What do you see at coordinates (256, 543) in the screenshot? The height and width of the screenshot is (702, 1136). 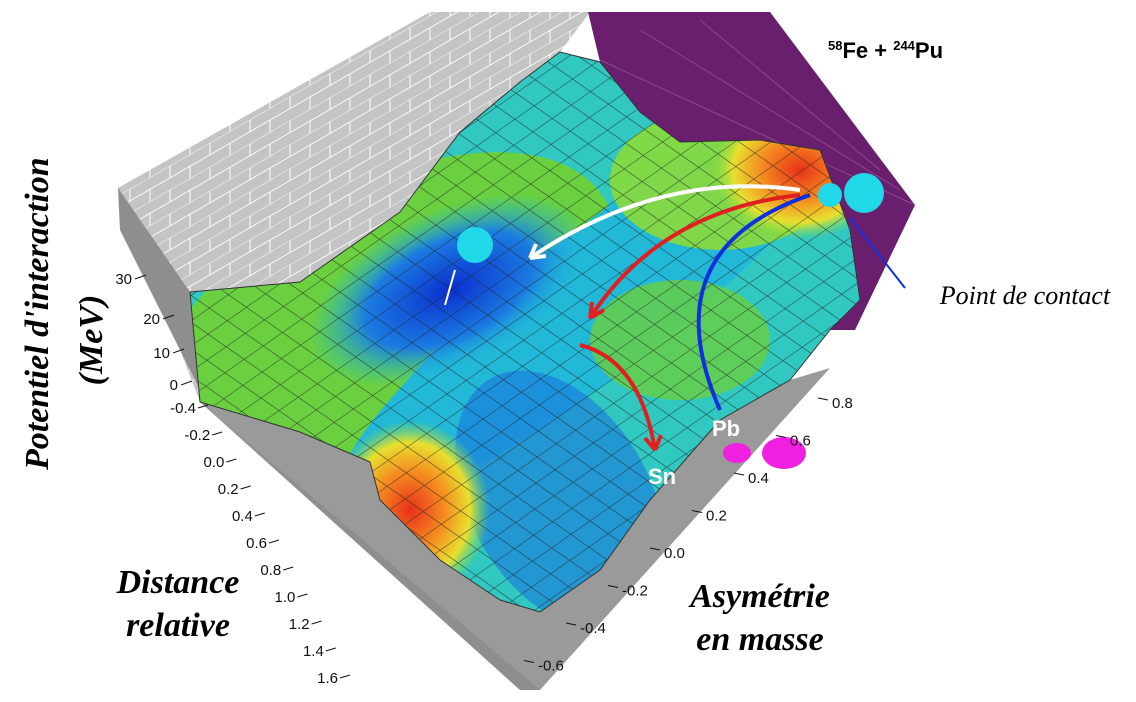 I see `distance-tick-label: 0.6` at bounding box center [256, 543].